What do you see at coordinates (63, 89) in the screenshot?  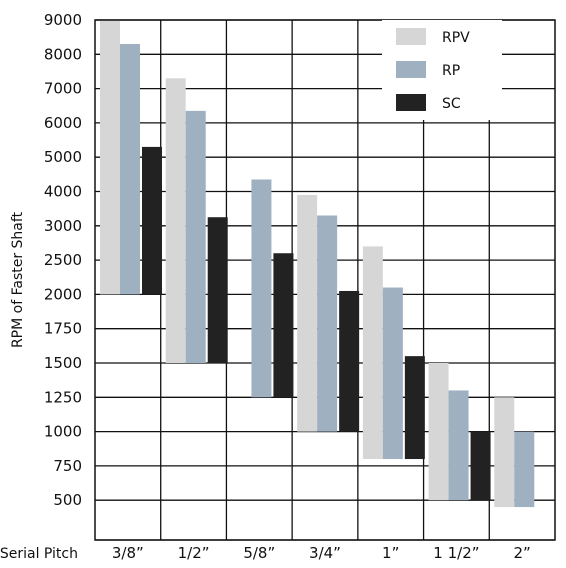 I see `y-tick-label: 7000` at bounding box center [63, 89].